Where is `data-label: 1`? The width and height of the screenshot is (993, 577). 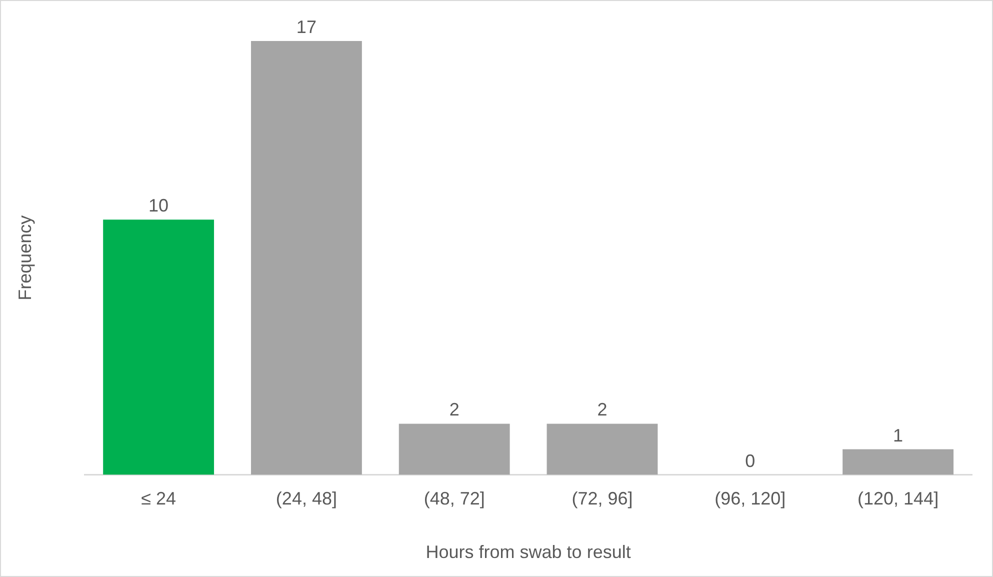
data-label: 1 is located at coordinates (898, 435).